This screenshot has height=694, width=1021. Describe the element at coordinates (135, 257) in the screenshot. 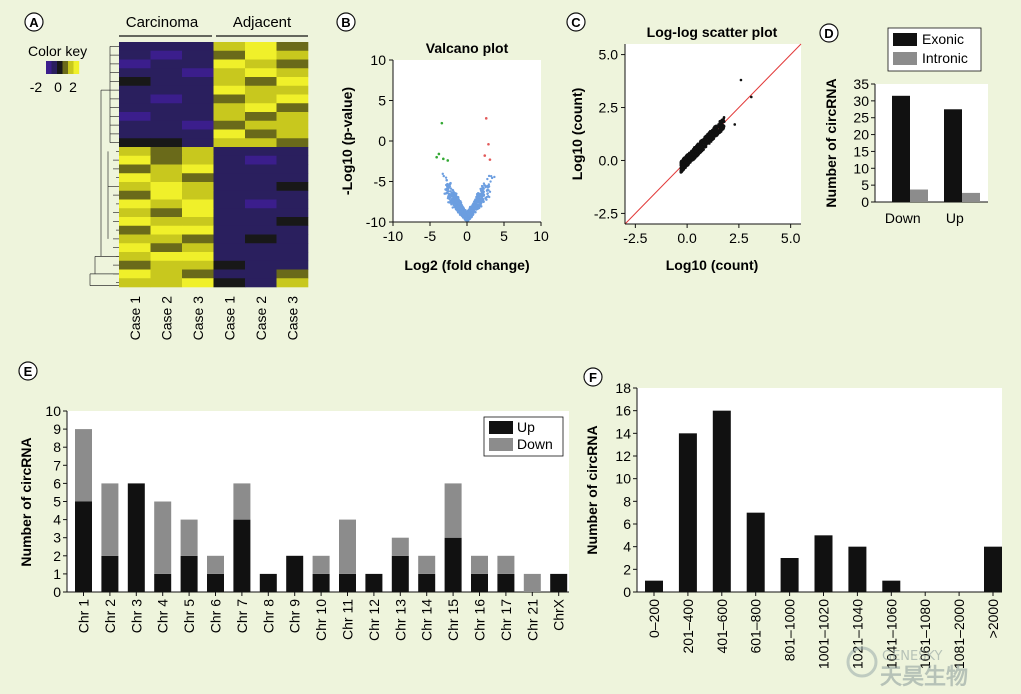

I see `heat-cell-r24-c0` at that location.